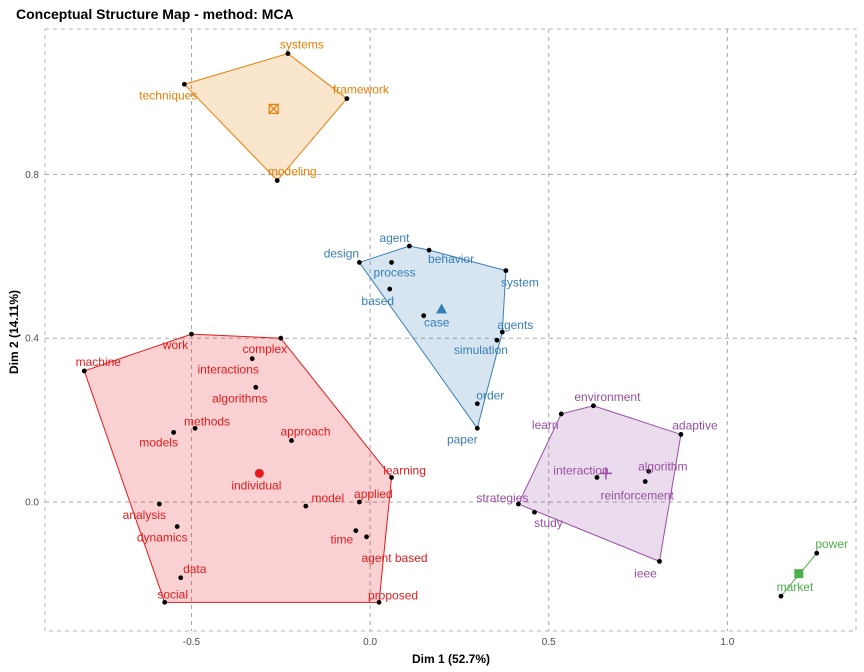 The image size is (864, 672). What do you see at coordinates (607, 397) in the screenshot?
I see `point-label: environment` at bounding box center [607, 397].